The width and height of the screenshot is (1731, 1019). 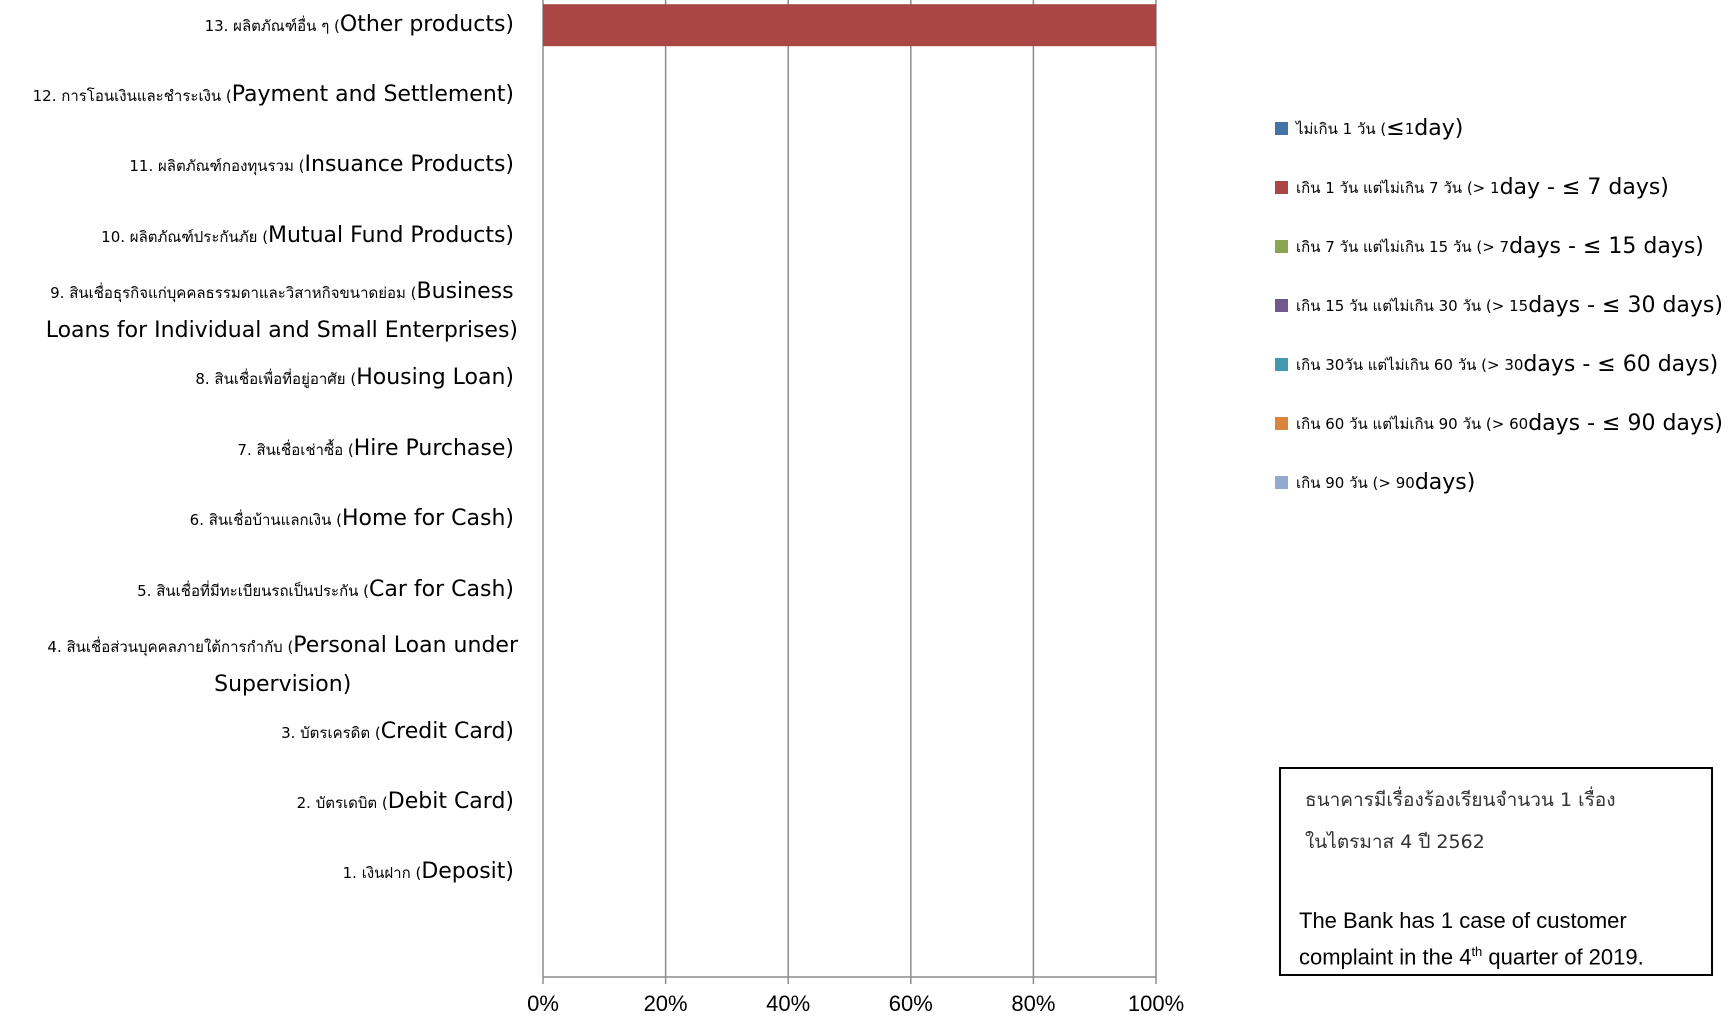 What do you see at coordinates (253, 591) in the screenshot?
I see `category-label-thai: 5. สินเชื่อที่มีทะเบียนรถเป็นประกัน (` at bounding box center [253, 591].